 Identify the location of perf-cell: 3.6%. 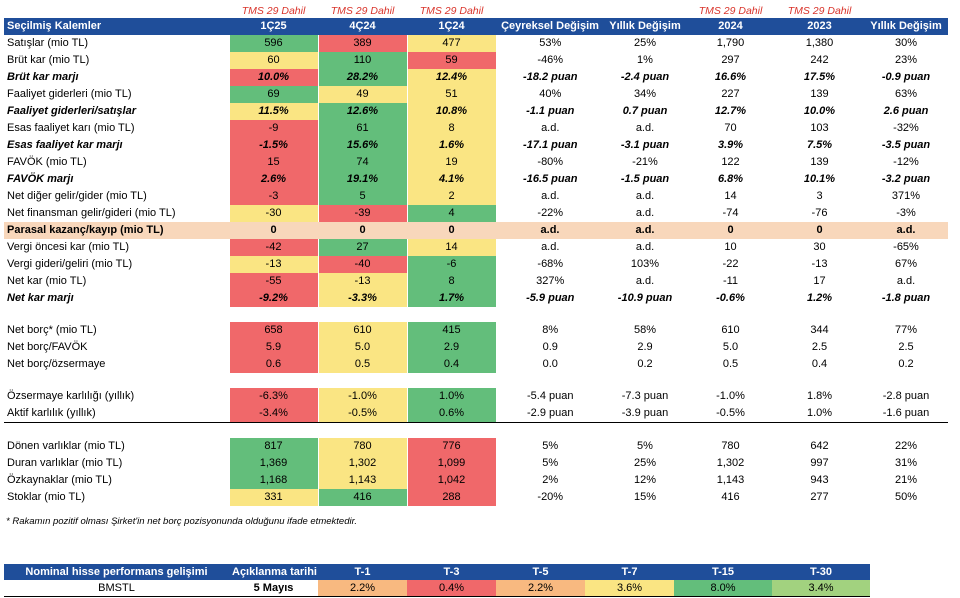
(629, 588).